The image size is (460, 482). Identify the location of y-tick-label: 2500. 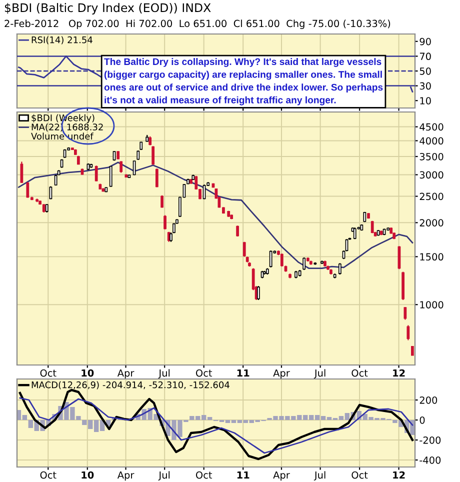
(432, 196).